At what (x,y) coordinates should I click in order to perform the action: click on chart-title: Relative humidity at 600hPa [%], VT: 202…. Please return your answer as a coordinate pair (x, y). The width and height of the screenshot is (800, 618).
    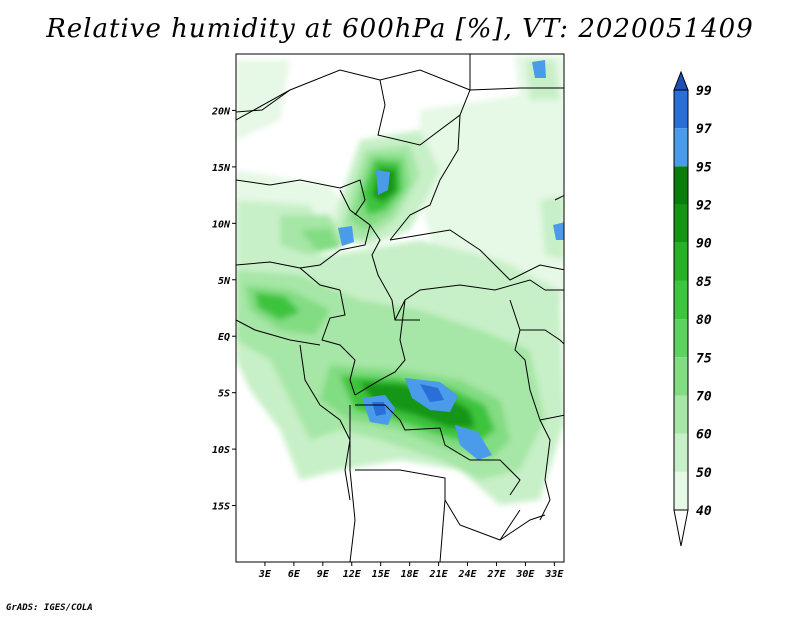
    Looking at the image, I should click on (400, 29).